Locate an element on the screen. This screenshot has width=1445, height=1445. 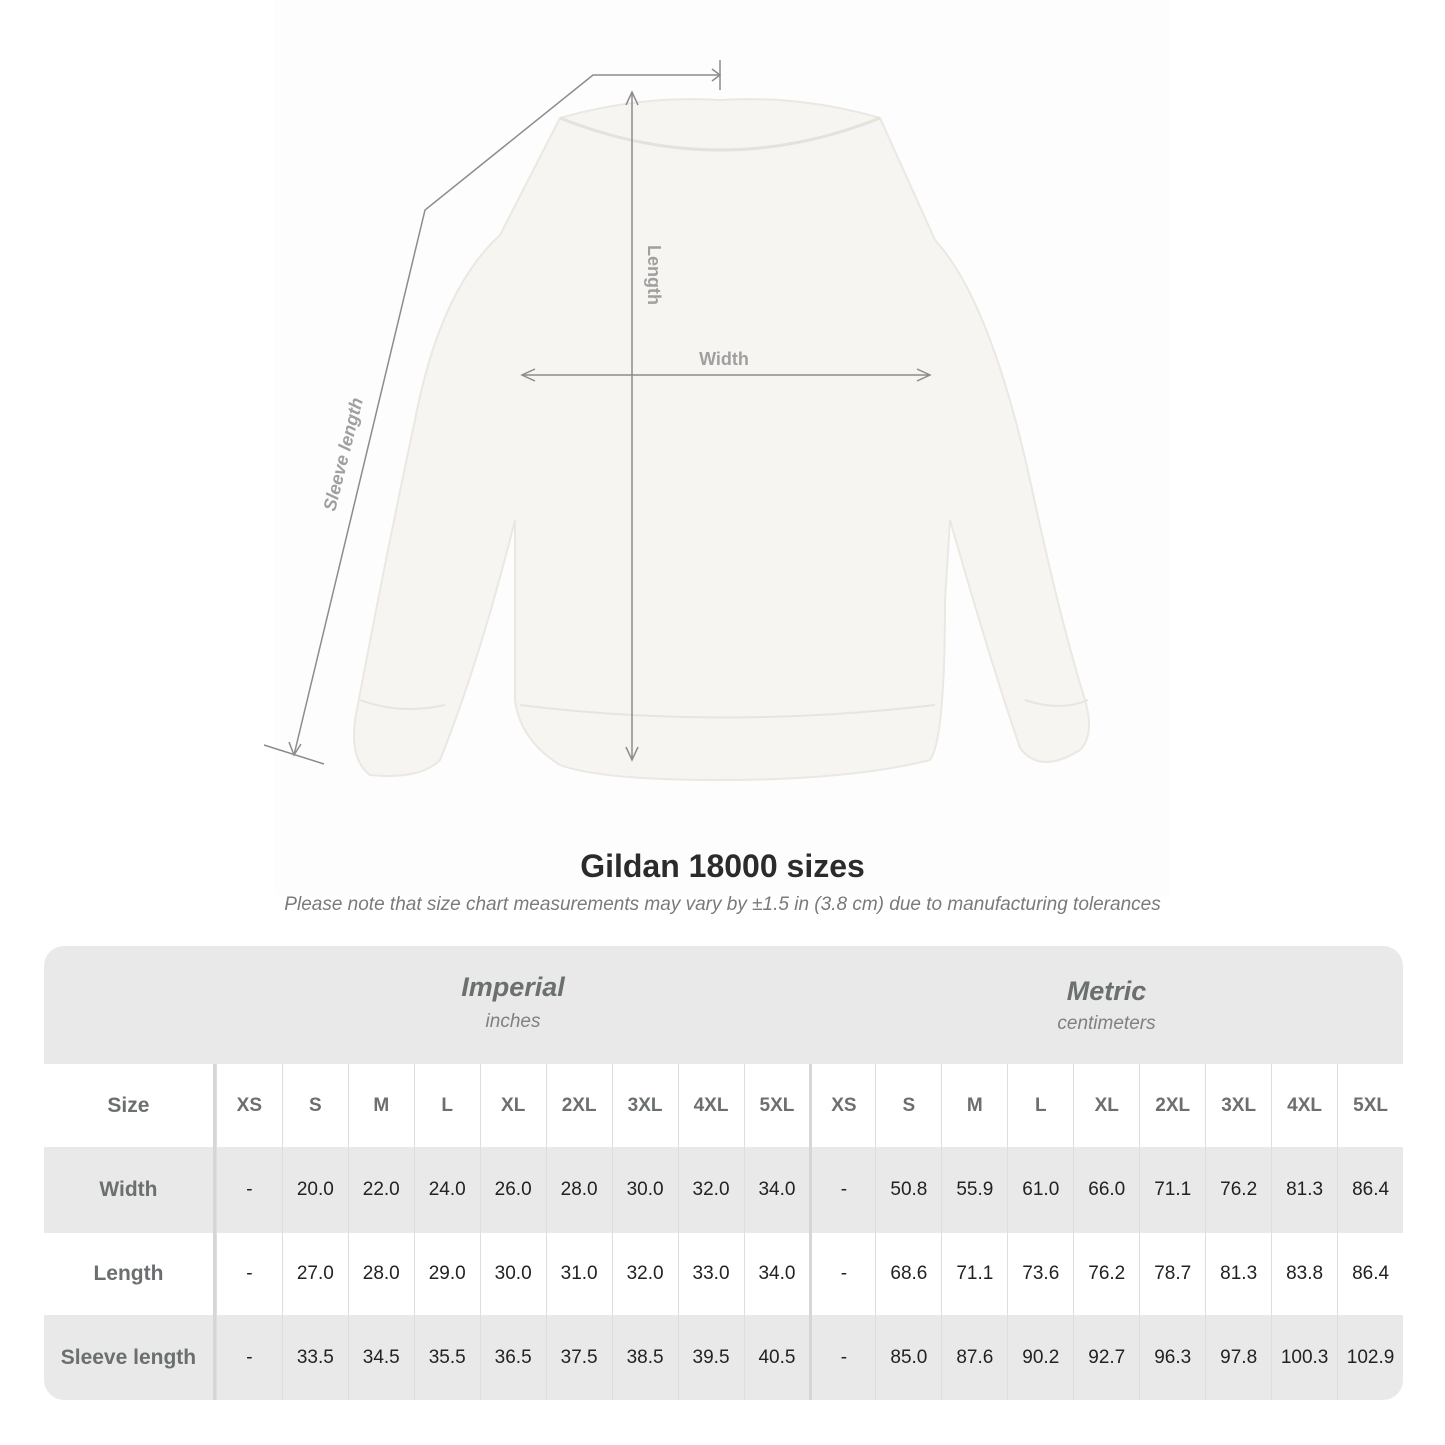
imperial-value-cell: 39.5 is located at coordinates (710, 1357).